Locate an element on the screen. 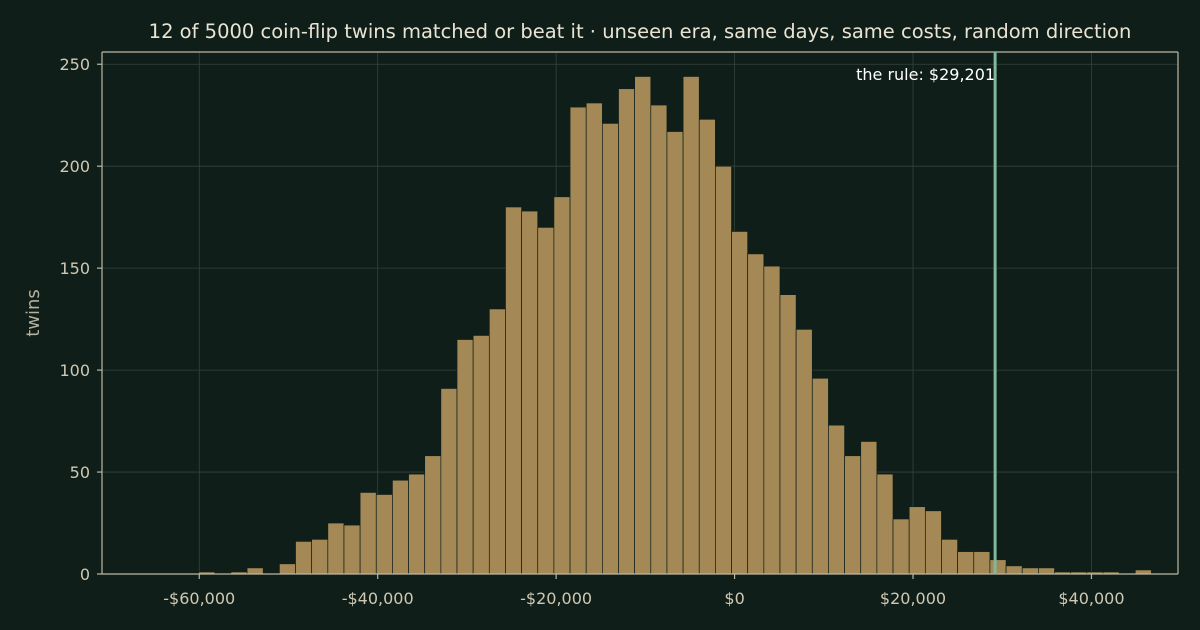  y-tick-label: 0 is located at coordinates (85, 574).